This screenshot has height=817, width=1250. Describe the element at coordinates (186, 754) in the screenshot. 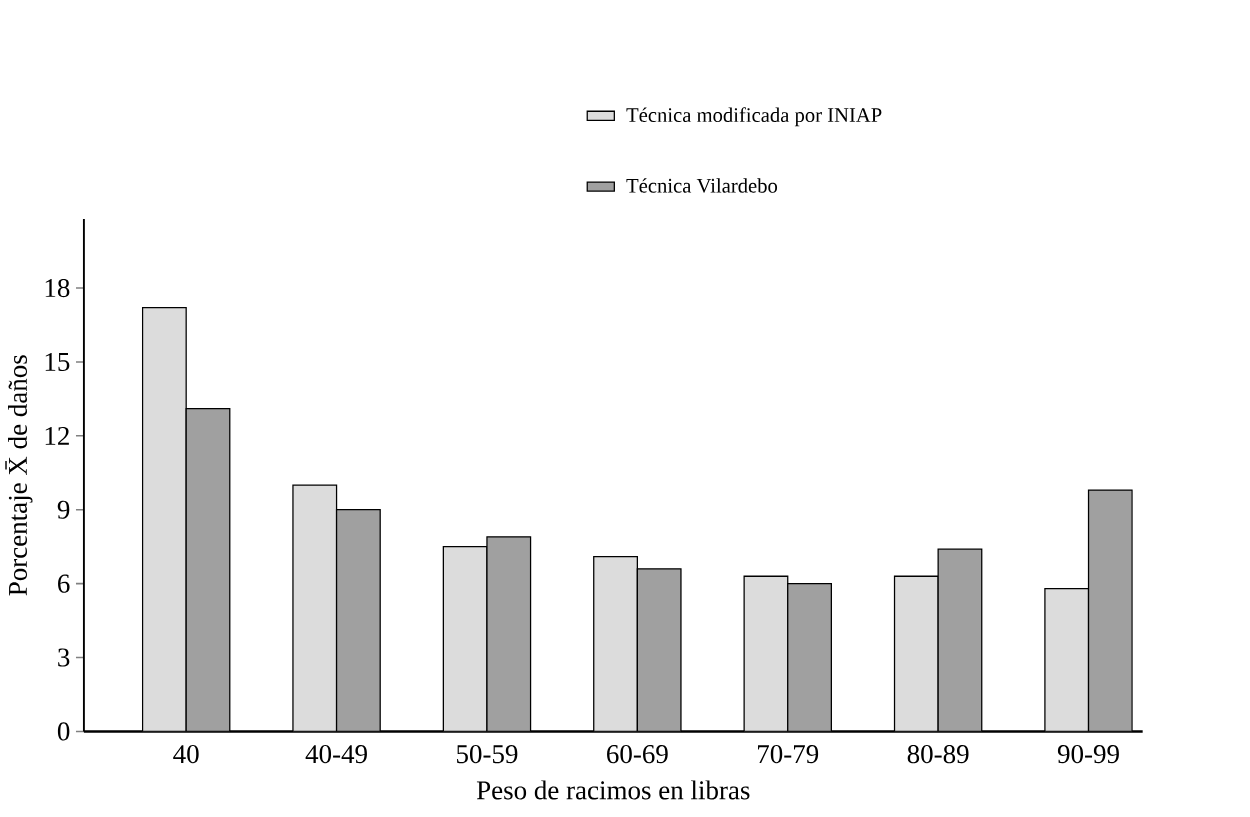

I see `x-tick-label: 40` at that location.